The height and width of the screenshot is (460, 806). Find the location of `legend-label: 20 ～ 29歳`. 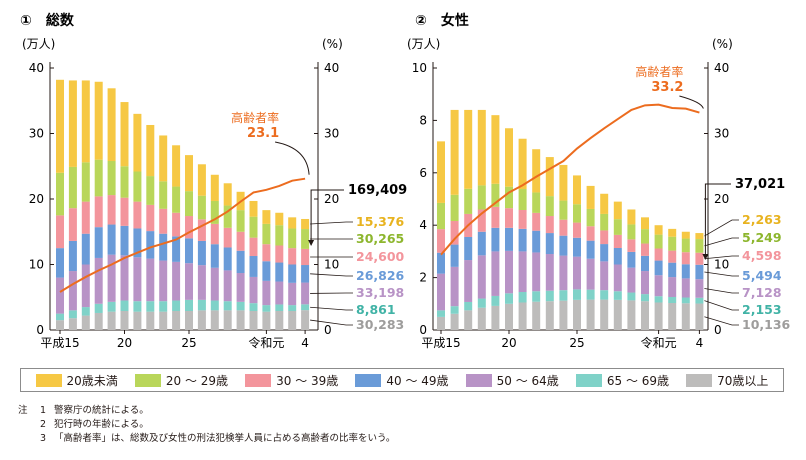

legend-label: 20 ～ 29歳 is located at coordinates (197, 380).